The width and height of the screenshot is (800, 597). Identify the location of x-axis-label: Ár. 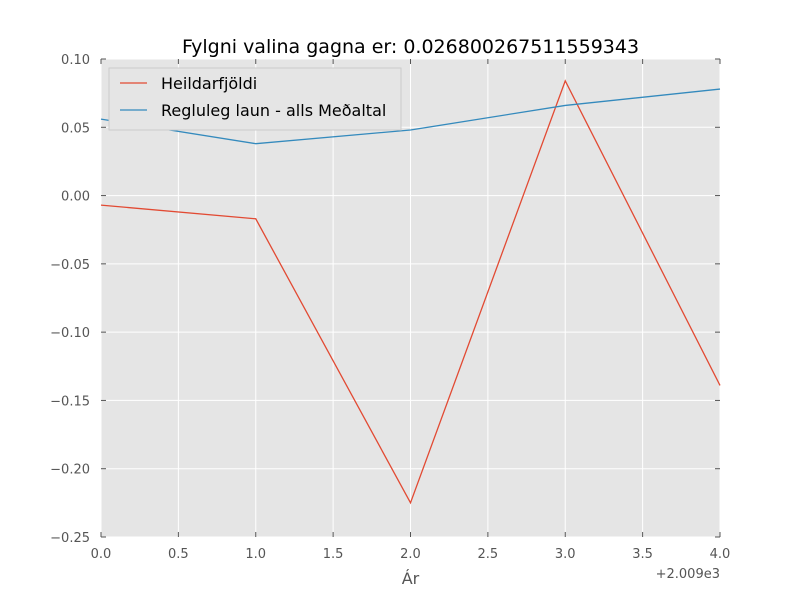
(411, 578).